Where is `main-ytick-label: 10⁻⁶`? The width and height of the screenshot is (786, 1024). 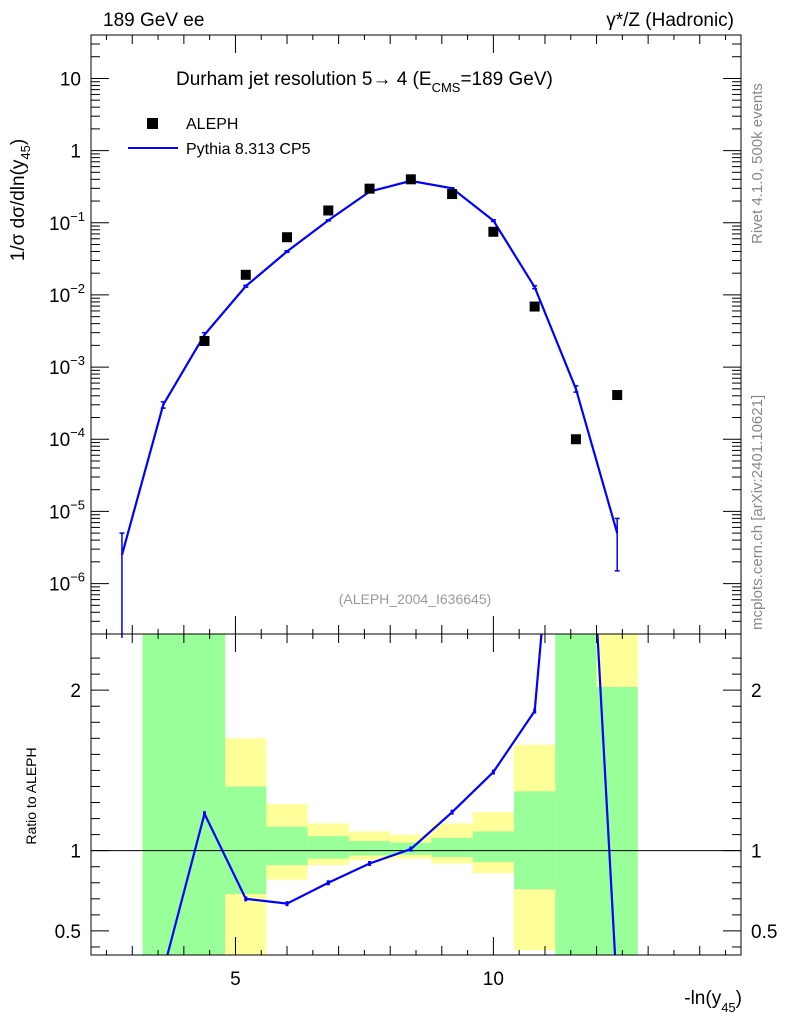
main-ytick-label: 10⁻⁶ is located at coordinates (67, 583).